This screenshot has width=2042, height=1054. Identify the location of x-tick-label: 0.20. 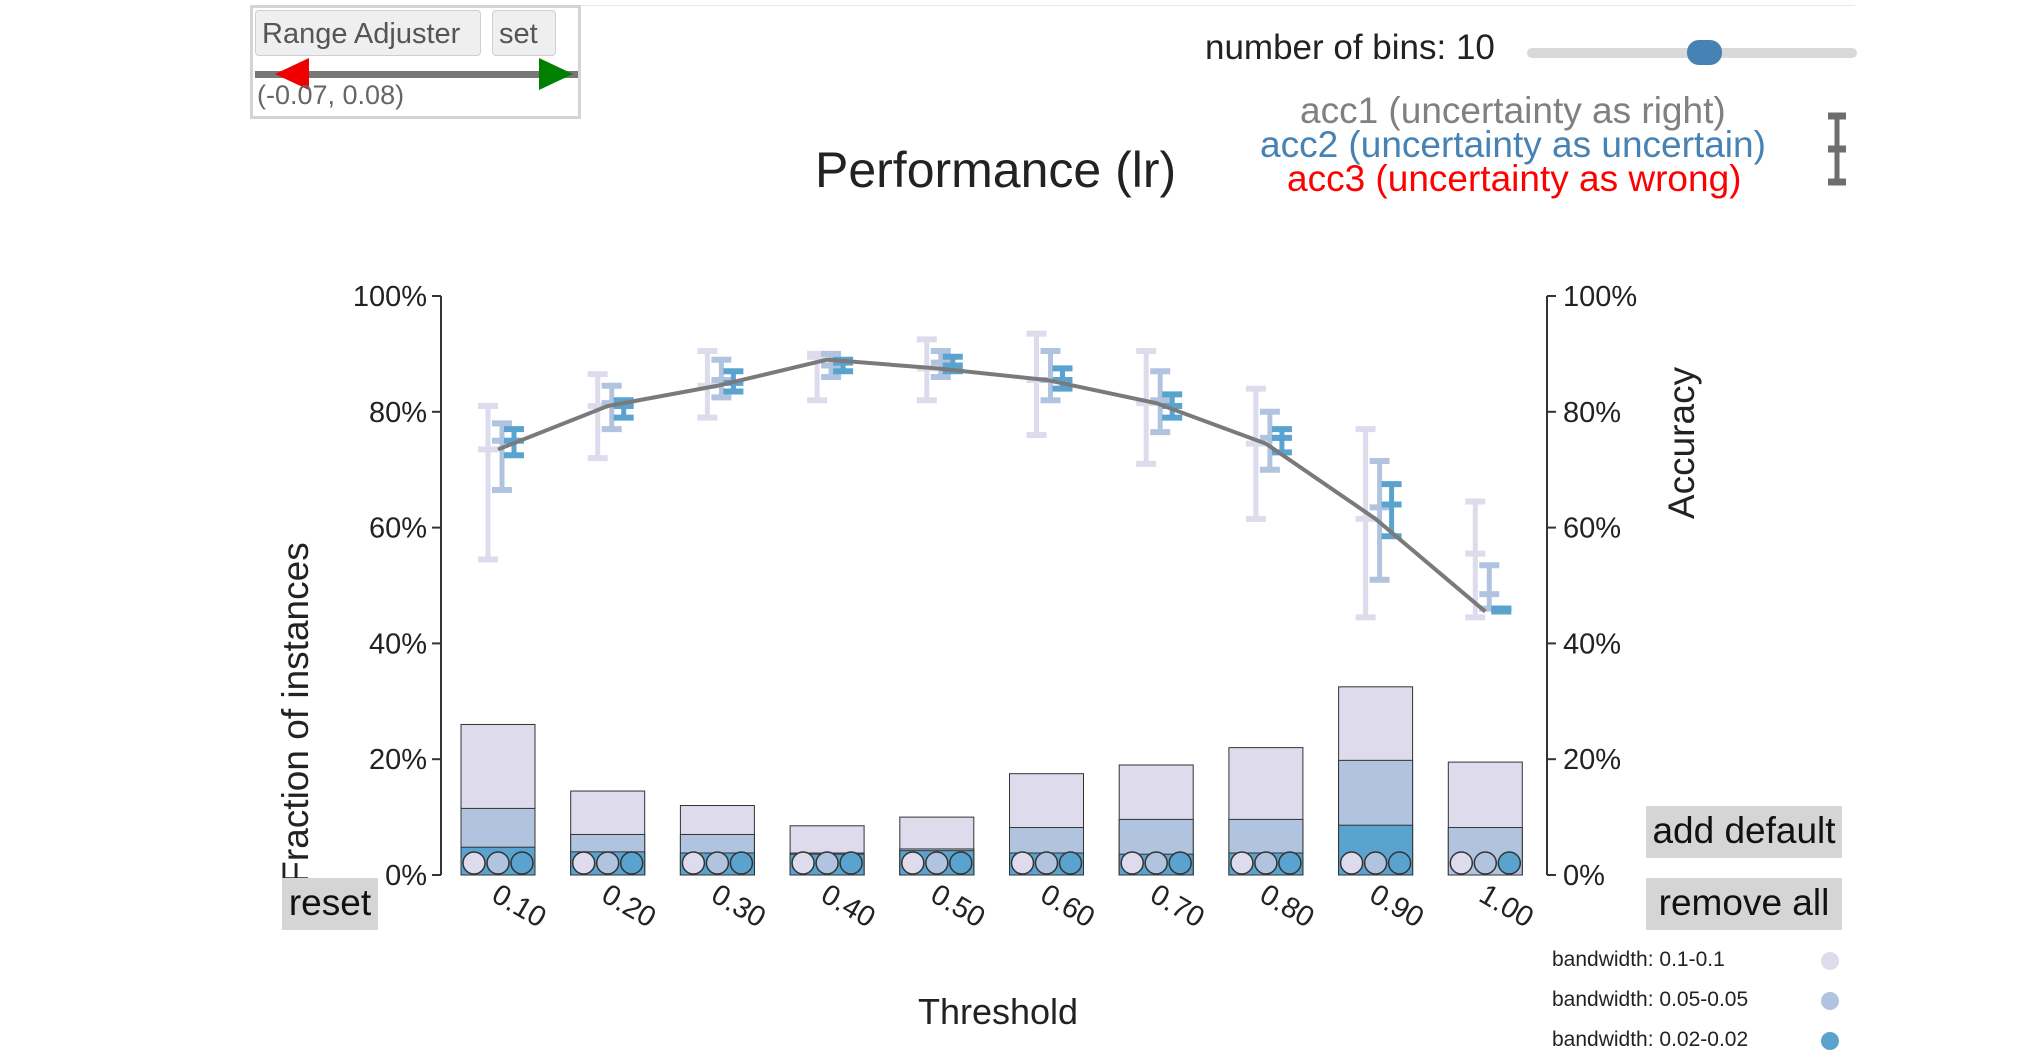
(628, 906).